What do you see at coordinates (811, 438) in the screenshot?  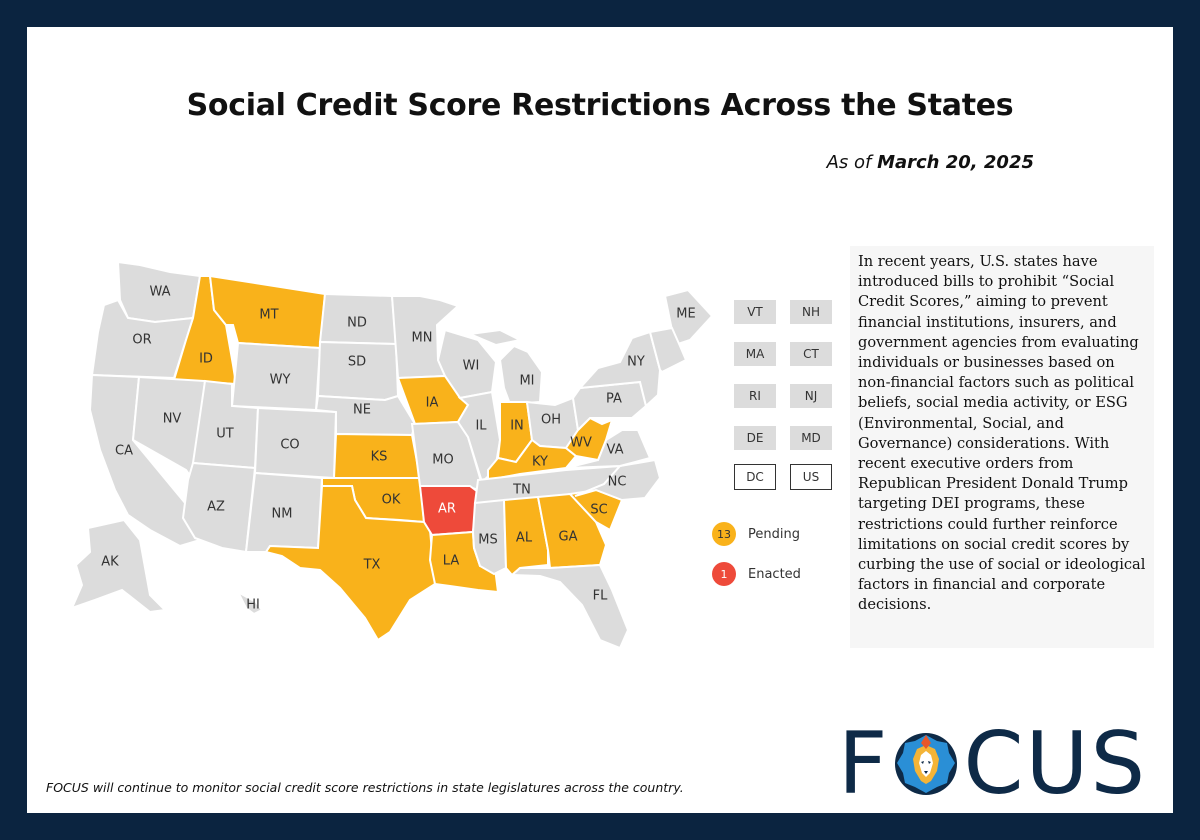 I see `box-md: MD` at bounding box center [811, 438].